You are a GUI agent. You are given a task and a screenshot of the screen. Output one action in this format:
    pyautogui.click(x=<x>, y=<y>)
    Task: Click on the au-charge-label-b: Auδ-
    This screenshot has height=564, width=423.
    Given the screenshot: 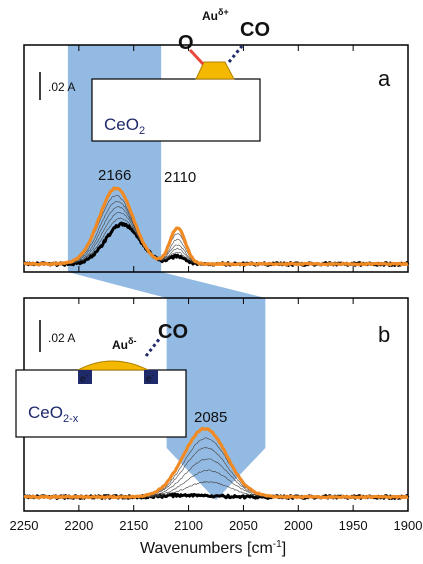 What is the action you would take?
    pyautogui.click(x=124, y=344)
    